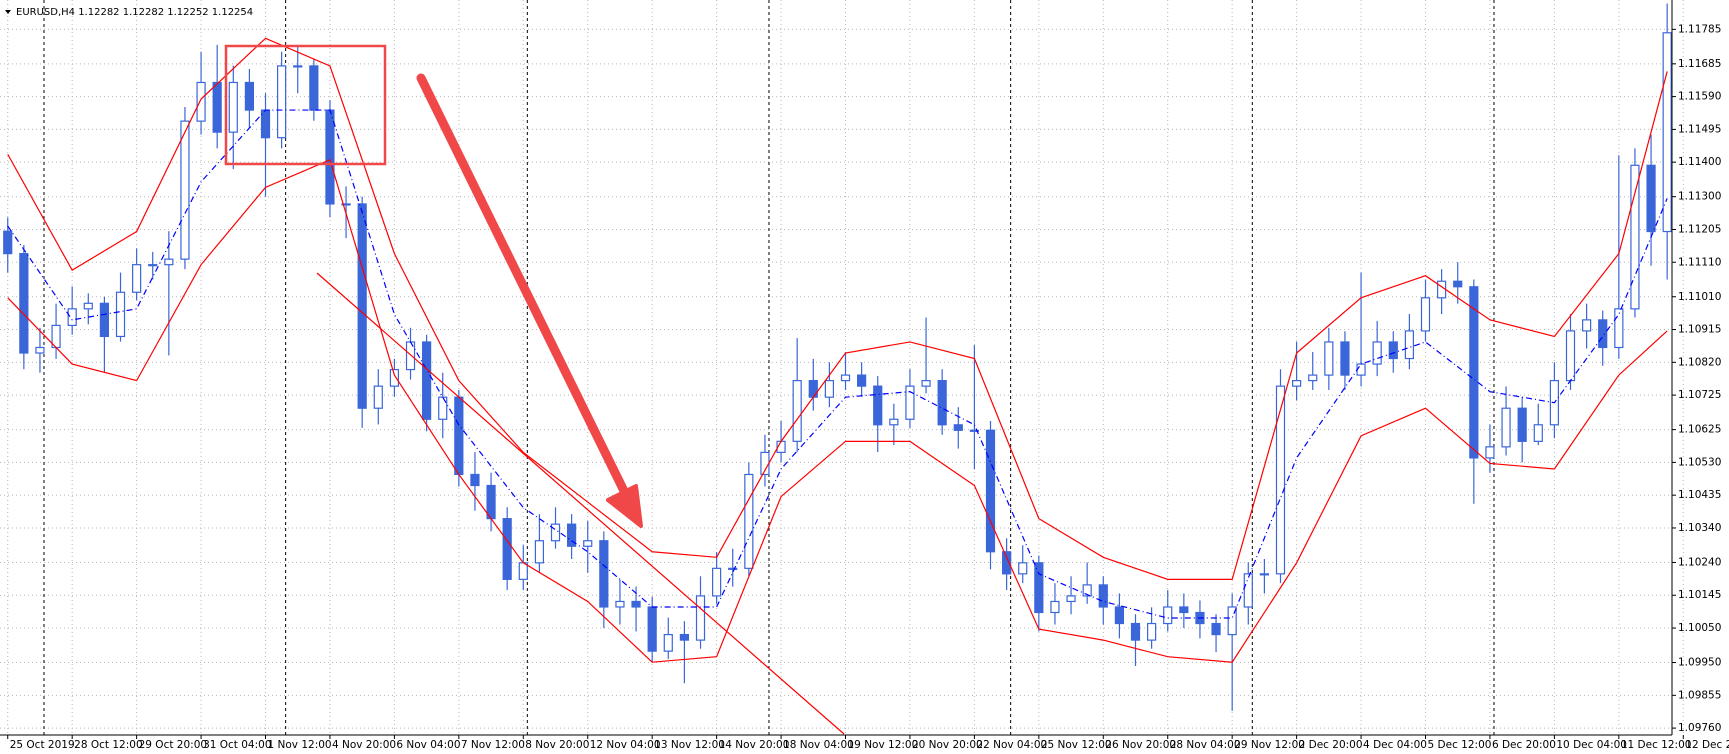 This screenshot has height=754, width=1729. Describe the element at coordinates (1707, 745) in the screenshot. I see `x-tick-label: 12 Dec 20:00` at that location.